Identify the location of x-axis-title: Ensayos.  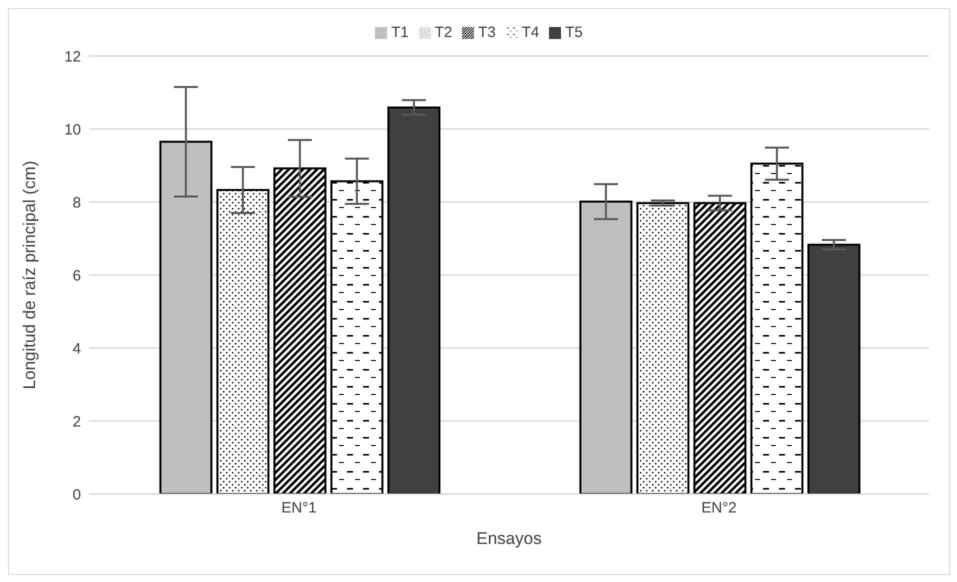
(509, 538).